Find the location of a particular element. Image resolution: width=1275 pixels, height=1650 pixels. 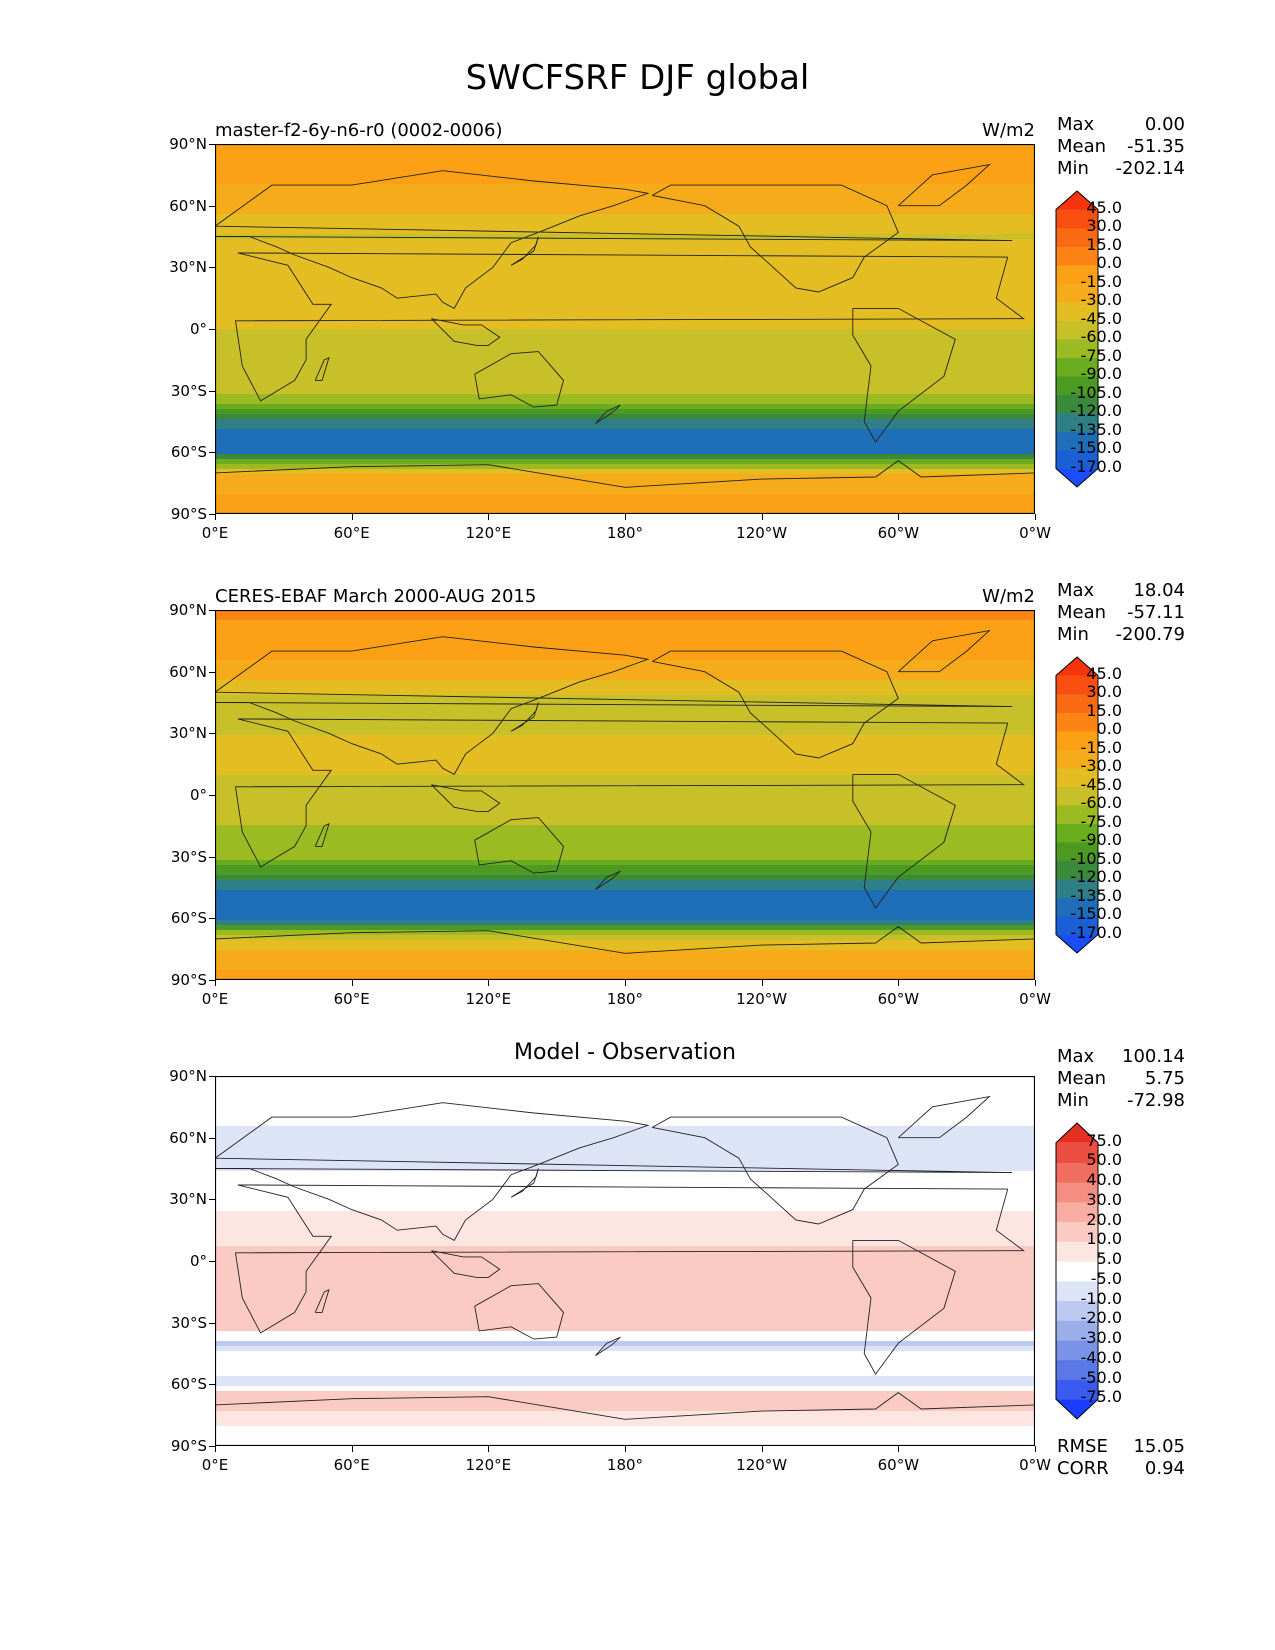

colorbar-label: 0.0 is located at coordinates (1109, 728).